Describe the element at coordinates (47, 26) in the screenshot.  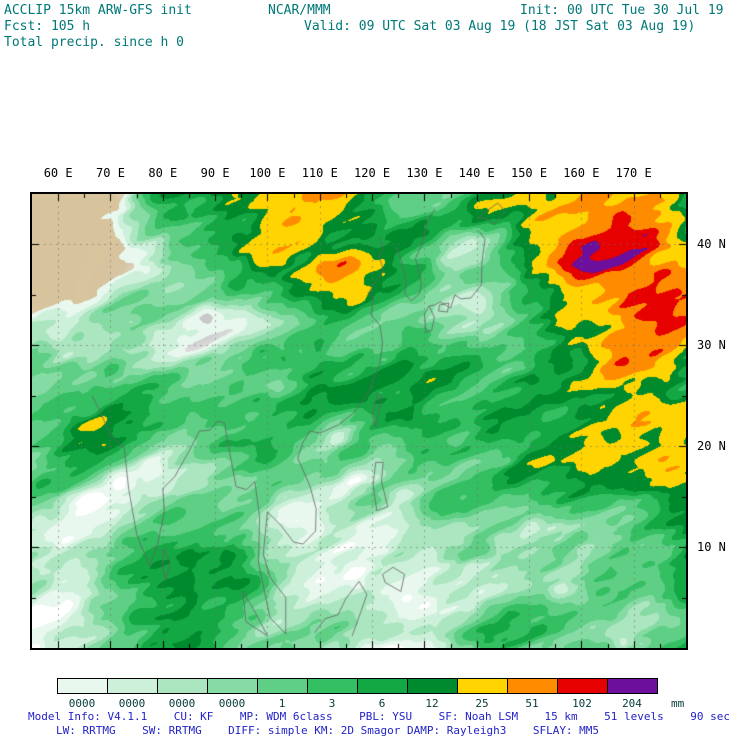
I see `forecast-hour: Fcst: 105 h` at that location.